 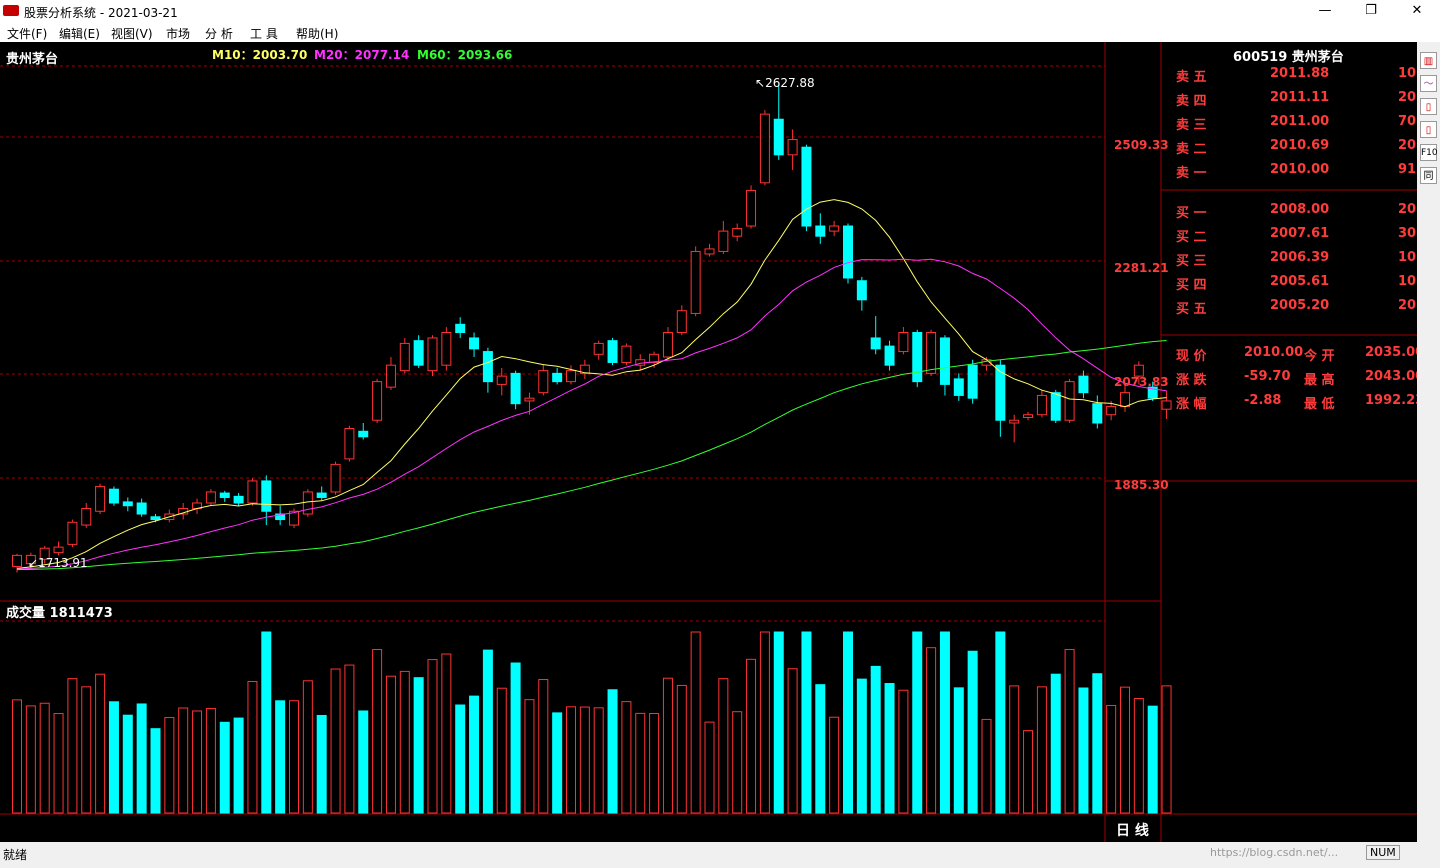 I want to click on quote-price: 2005.20, so click(x=1300, y=305).